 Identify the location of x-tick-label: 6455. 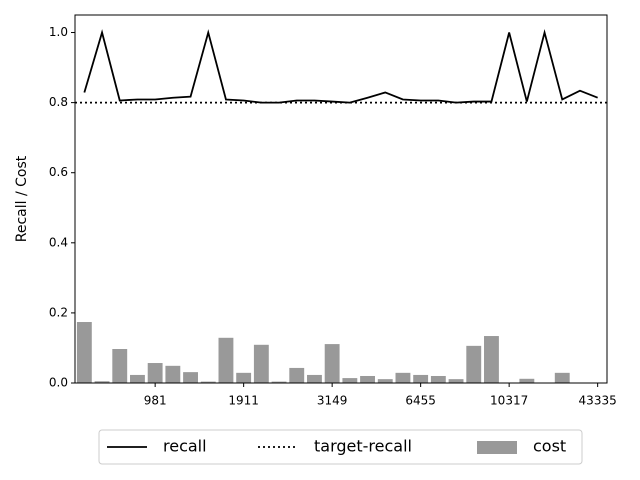
(420, 401).